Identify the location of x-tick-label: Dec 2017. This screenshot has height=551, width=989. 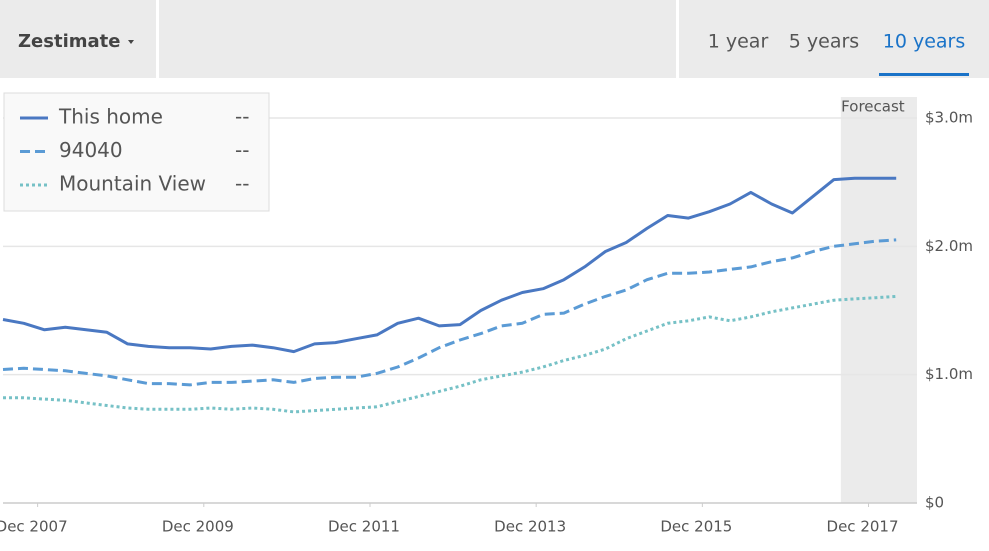
(863, 527).